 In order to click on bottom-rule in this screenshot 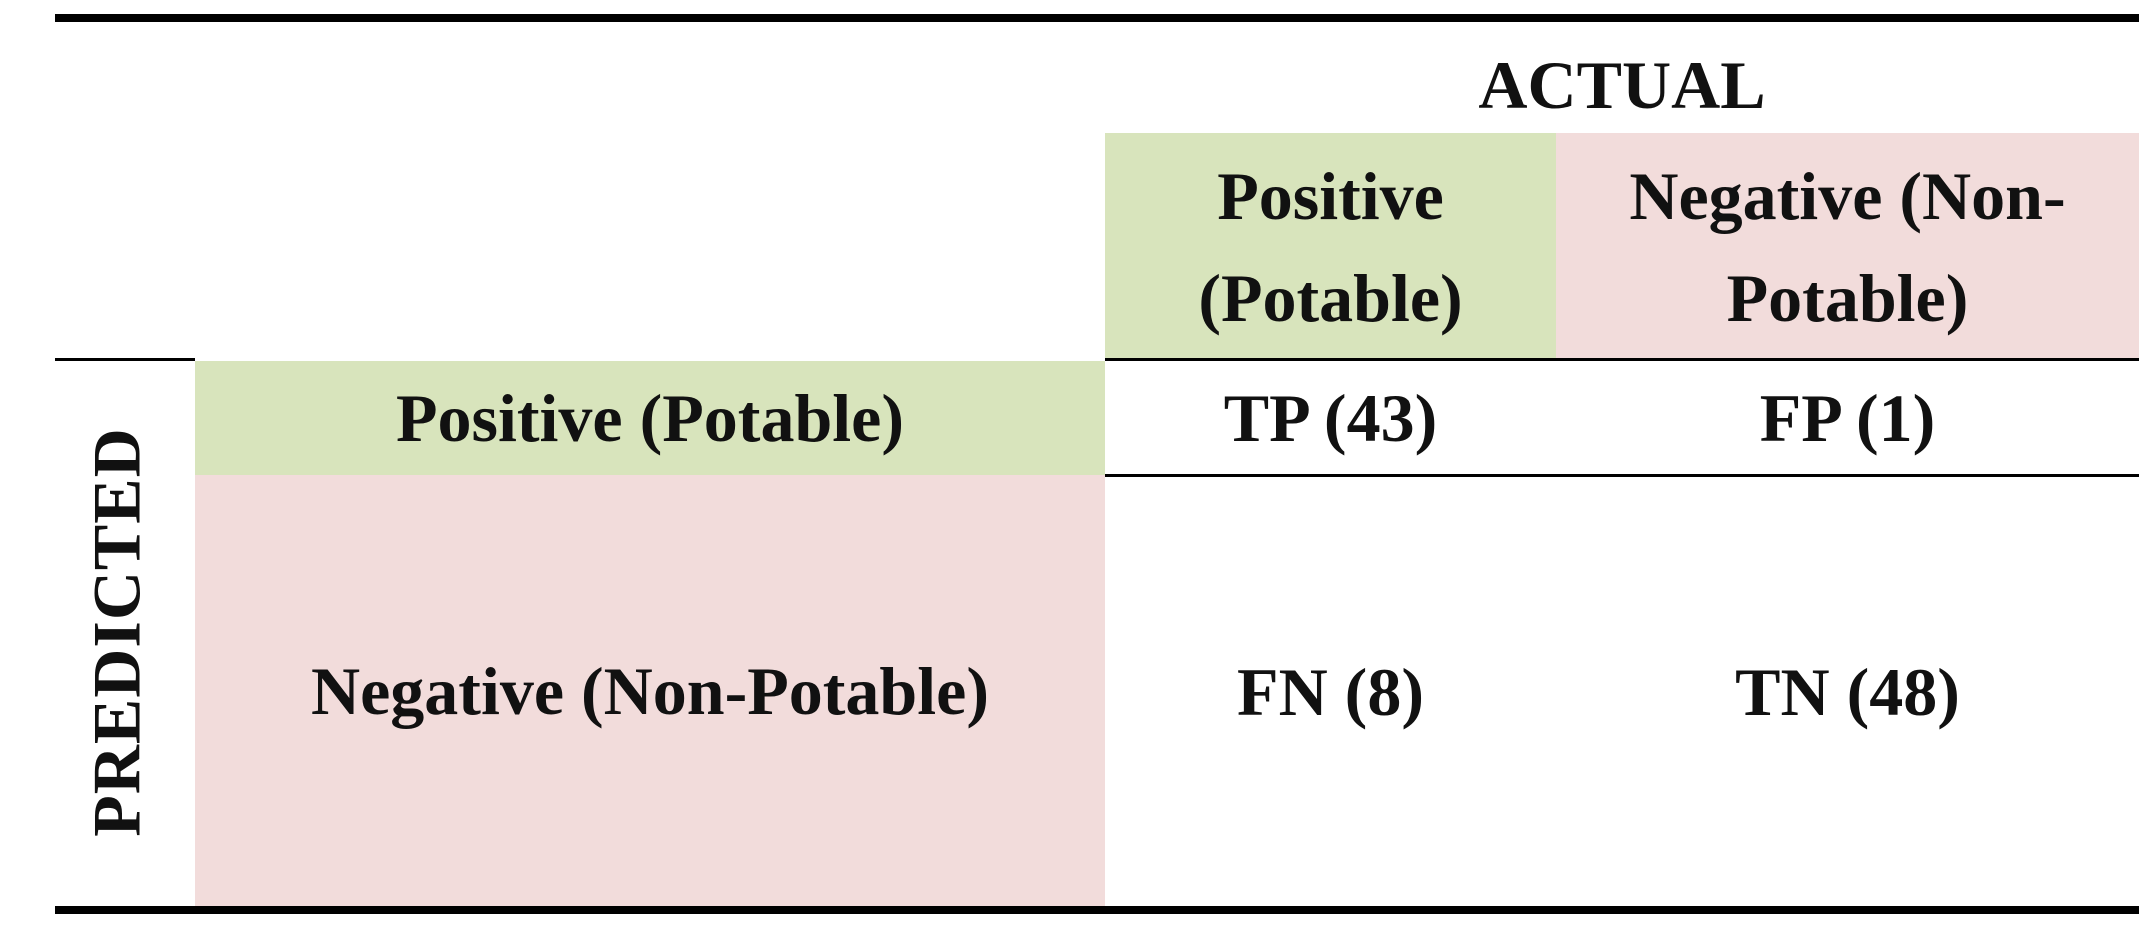, I will do `click(1097, 910)`.